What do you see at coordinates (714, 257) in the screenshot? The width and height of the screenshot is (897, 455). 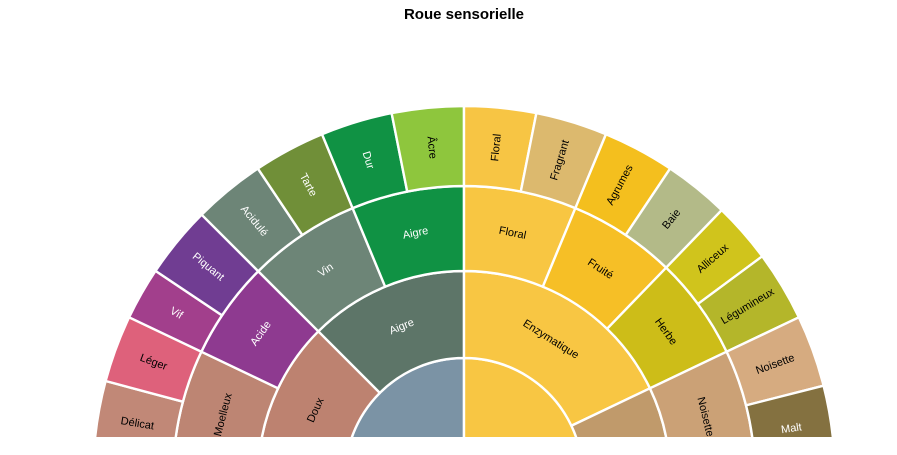 I see `segment-outer-ring-alliceux` at bounding box center [714, 257].